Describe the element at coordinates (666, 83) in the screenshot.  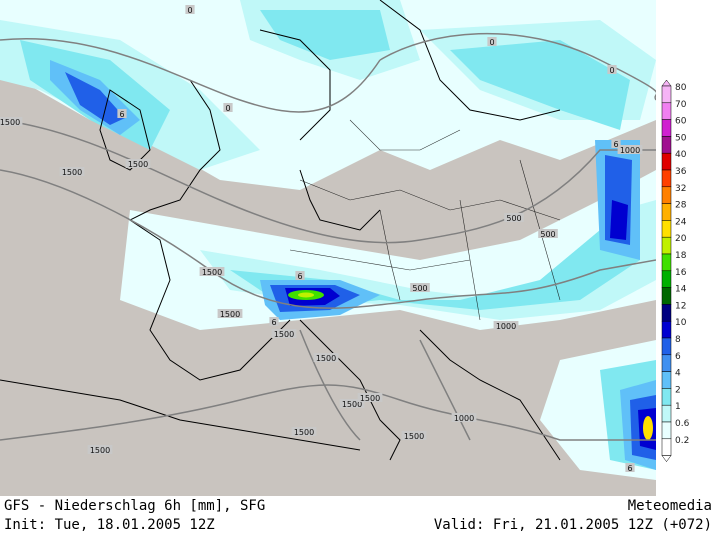
I see `legend-top-arrow` at that location.